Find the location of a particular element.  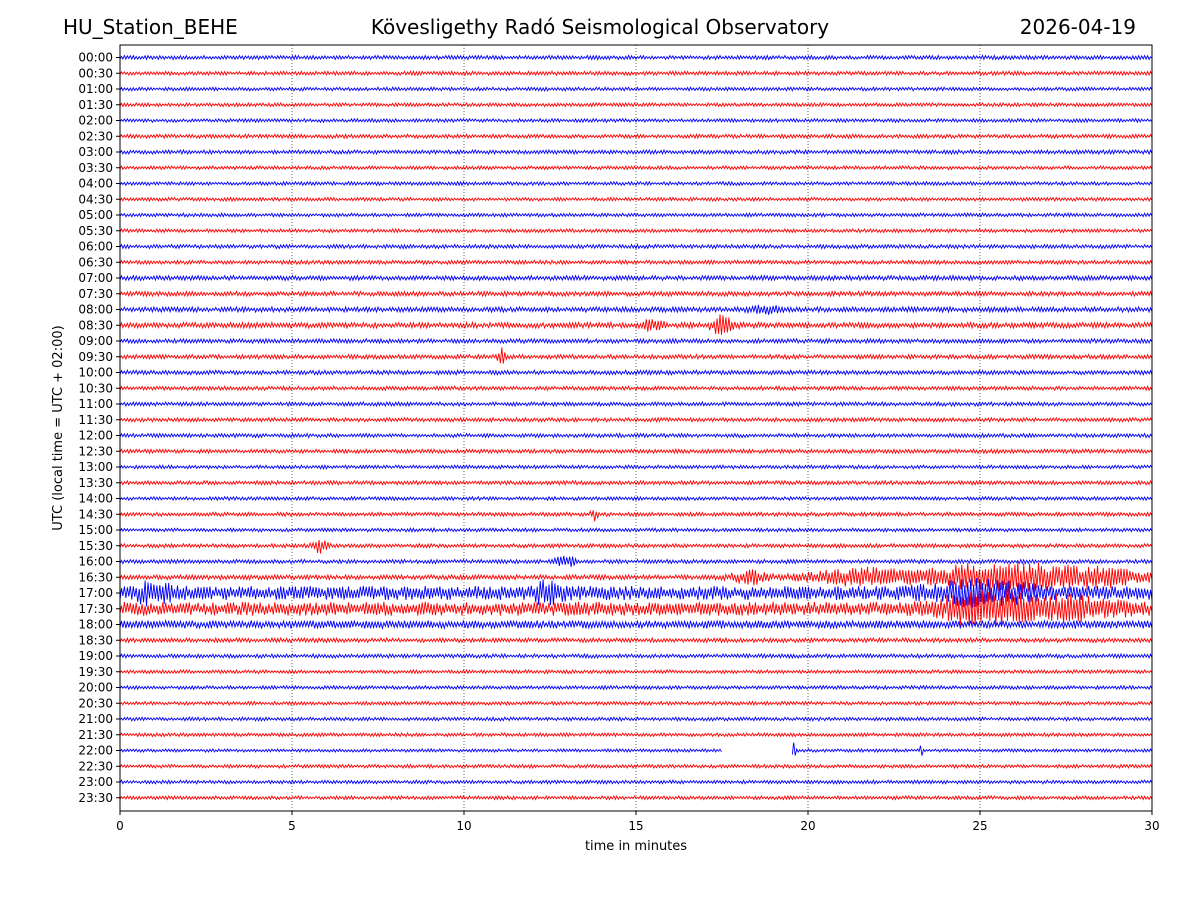

y-tick-label: 10:00 is located at coordinates (95, 373).